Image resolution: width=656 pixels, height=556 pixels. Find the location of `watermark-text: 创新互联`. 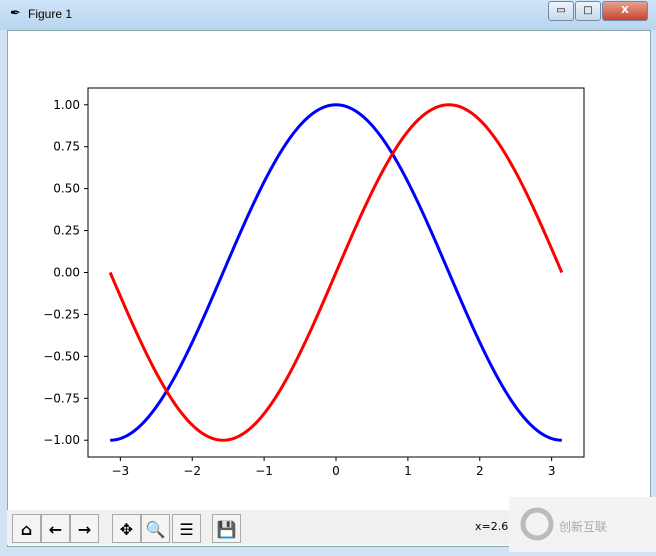

watermark-text: 创新互联 is located at coordinates (583, 526).